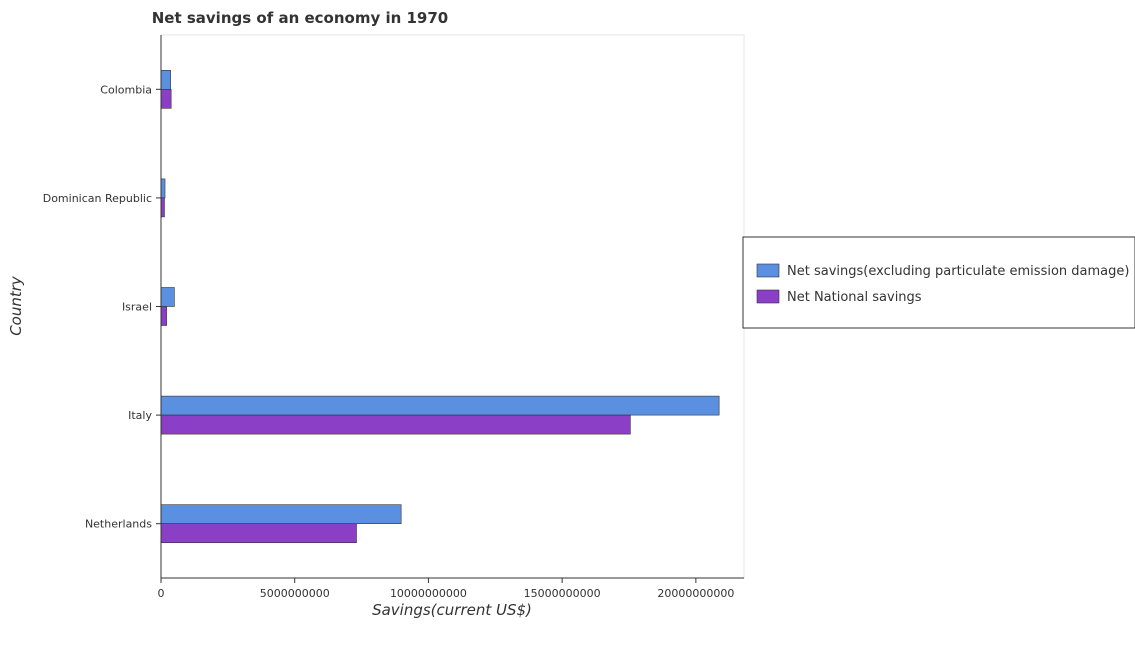  What do you see at coordinates (300, 18) in the screenshot?
I see `chart-title: Net savings of an economy in 1970` at bounding box center [300, 18].